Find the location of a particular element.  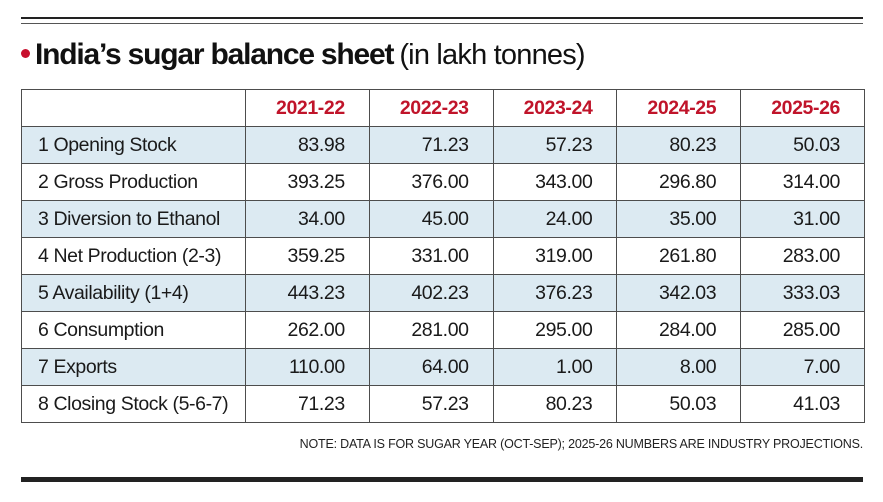

table-cell: 31.00 is located at coordinates (802, 219).